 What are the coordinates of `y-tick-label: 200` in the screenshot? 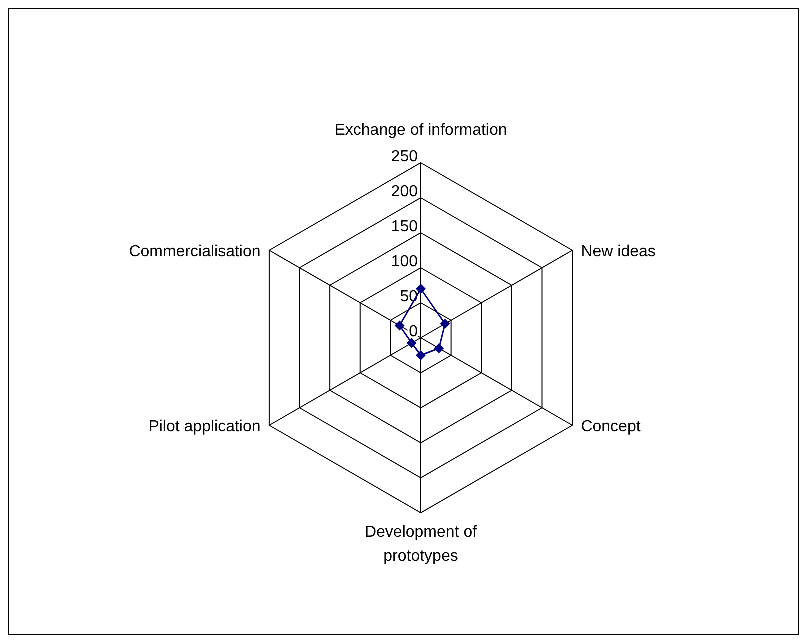 It's located at (404, 192).